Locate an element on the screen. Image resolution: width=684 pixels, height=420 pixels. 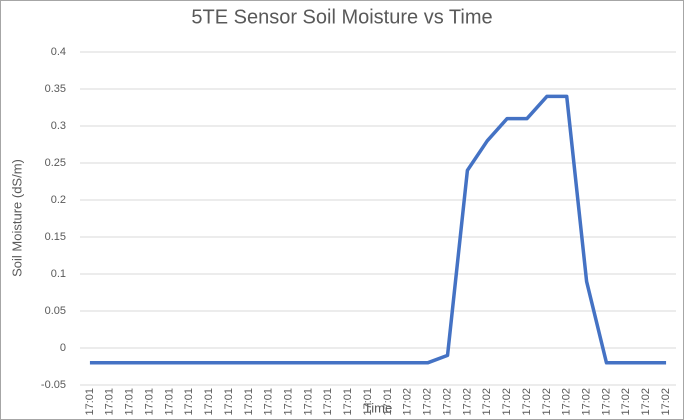
y-tick-label: 0.2 is located at coordinates (58, 200).